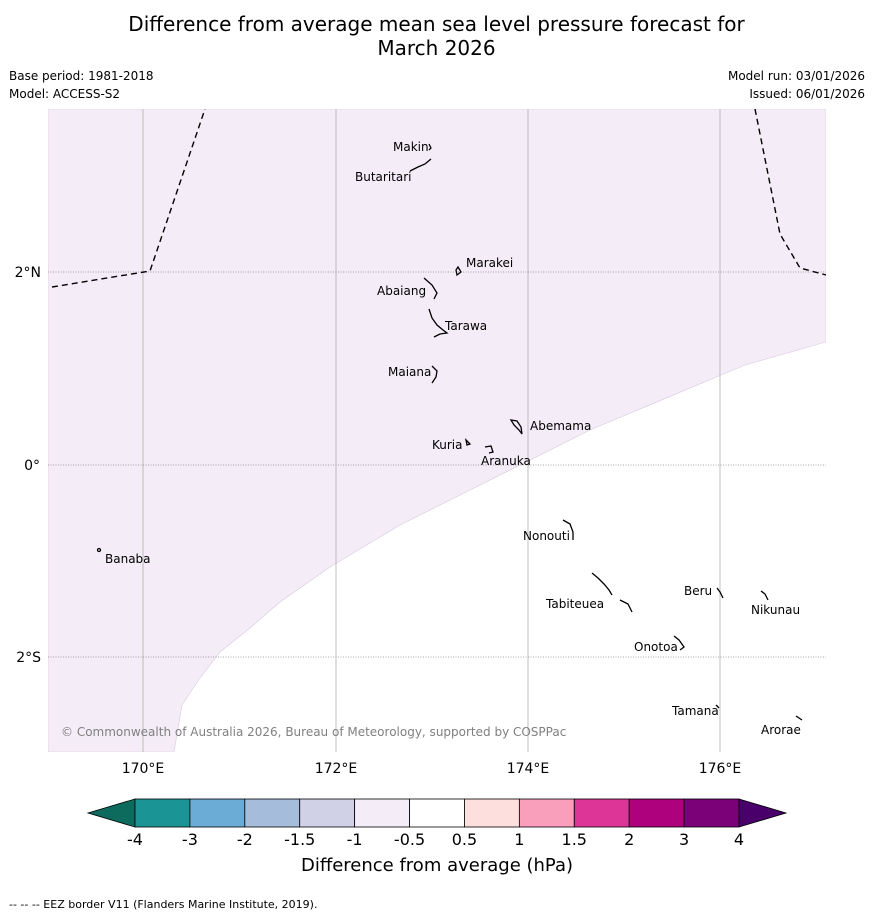 This screenshot has height=919, width=873. Describe the element at coordinates (602, 584) in the screenshot. I see `tabiteuea-north-outline` at that location.